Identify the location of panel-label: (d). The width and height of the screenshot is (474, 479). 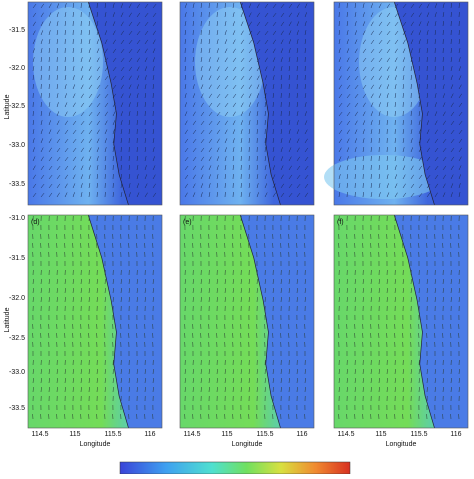
(35, 222).